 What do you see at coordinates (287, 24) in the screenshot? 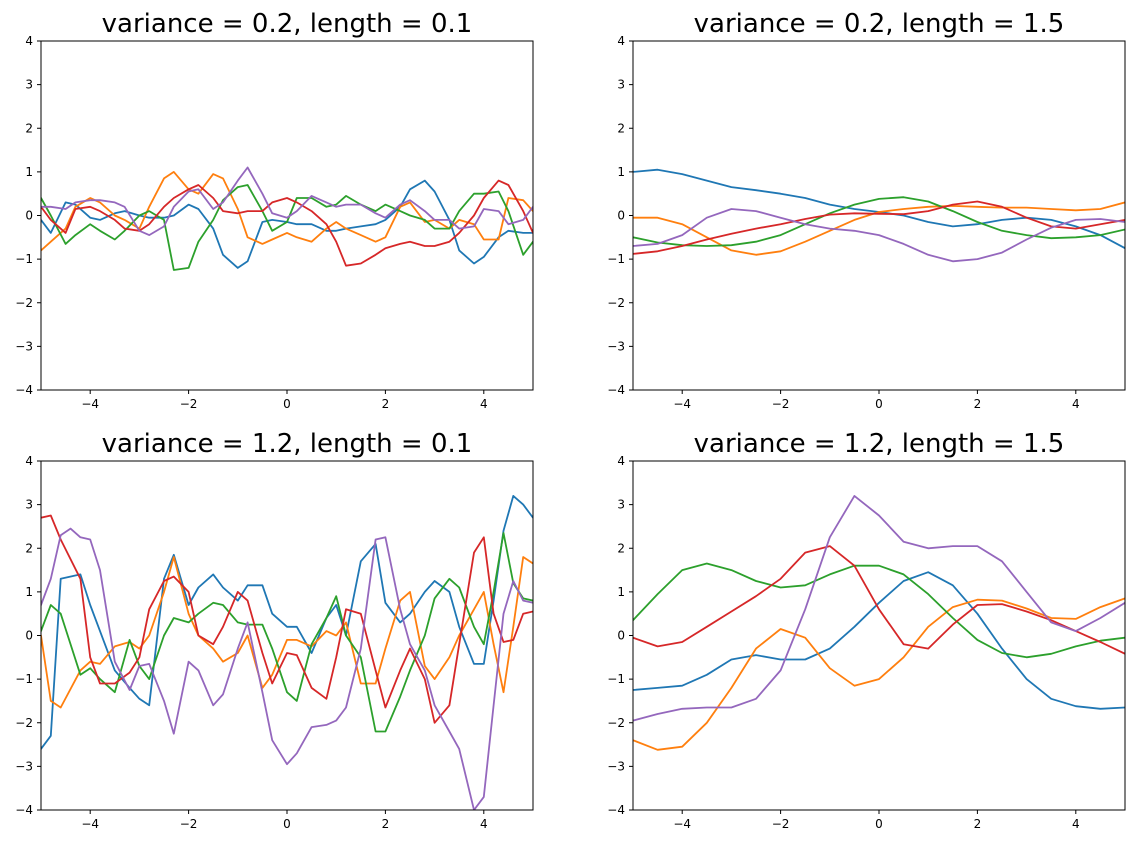
I see `subplot-title: variance = 0.2, length = 0.1` at bounding box center [287, 24].